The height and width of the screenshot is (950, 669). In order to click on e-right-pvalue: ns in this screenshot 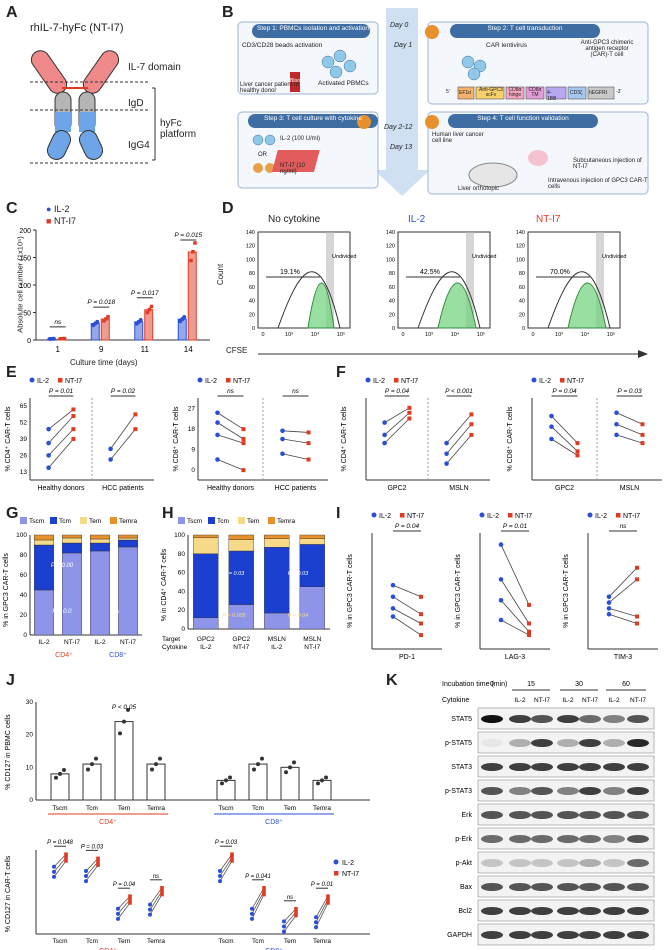, I will do `click(231, 391)`.